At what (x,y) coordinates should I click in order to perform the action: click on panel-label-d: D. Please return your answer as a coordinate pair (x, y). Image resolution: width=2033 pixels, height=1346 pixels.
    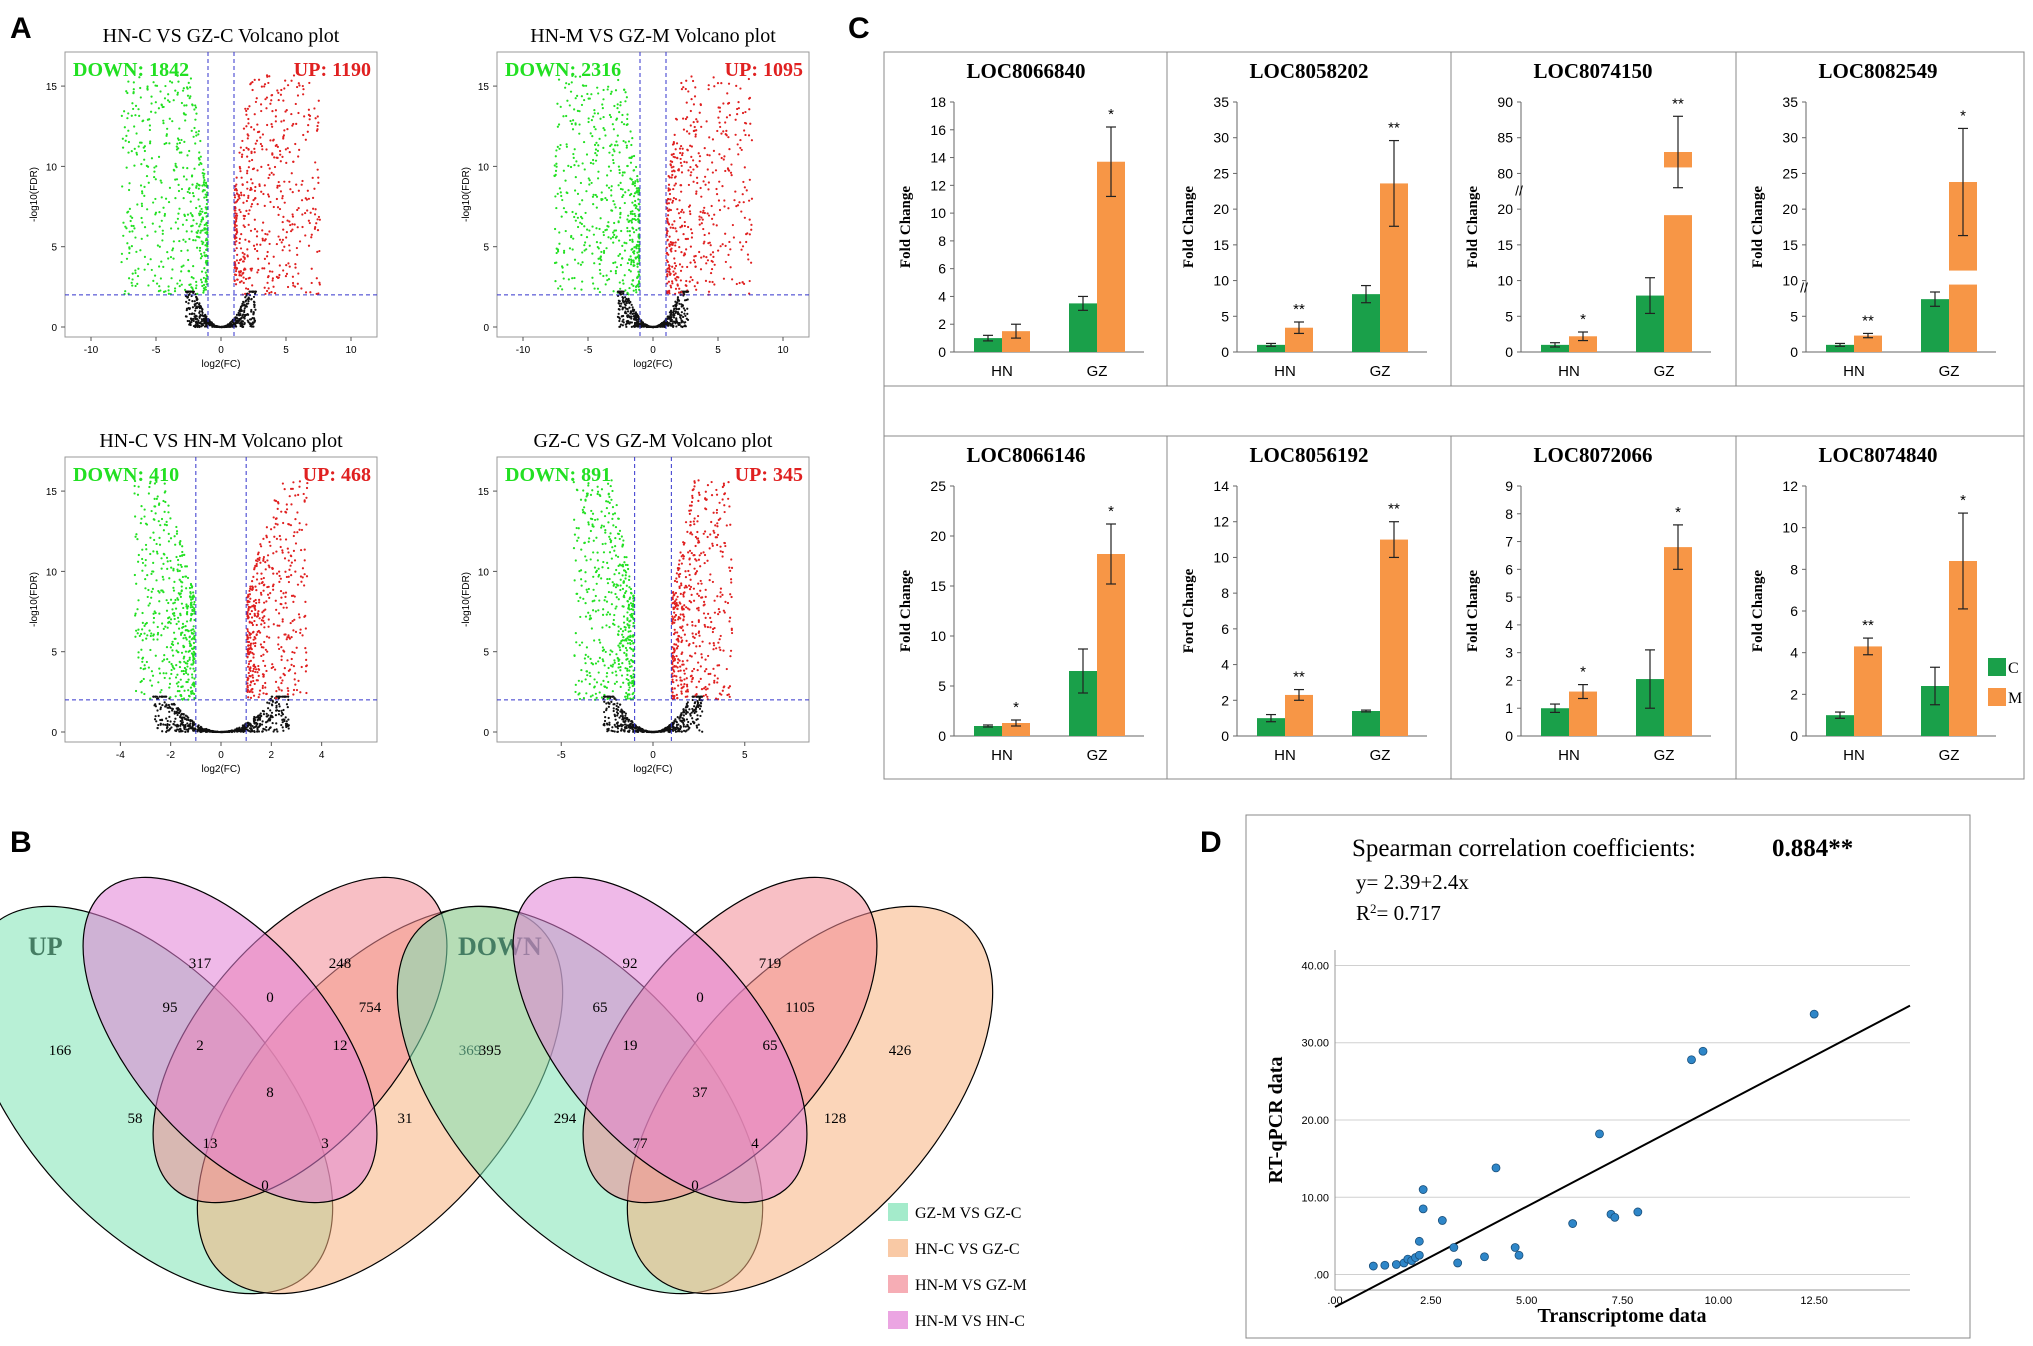
    Looking at the image, I should click on (1211, 842).